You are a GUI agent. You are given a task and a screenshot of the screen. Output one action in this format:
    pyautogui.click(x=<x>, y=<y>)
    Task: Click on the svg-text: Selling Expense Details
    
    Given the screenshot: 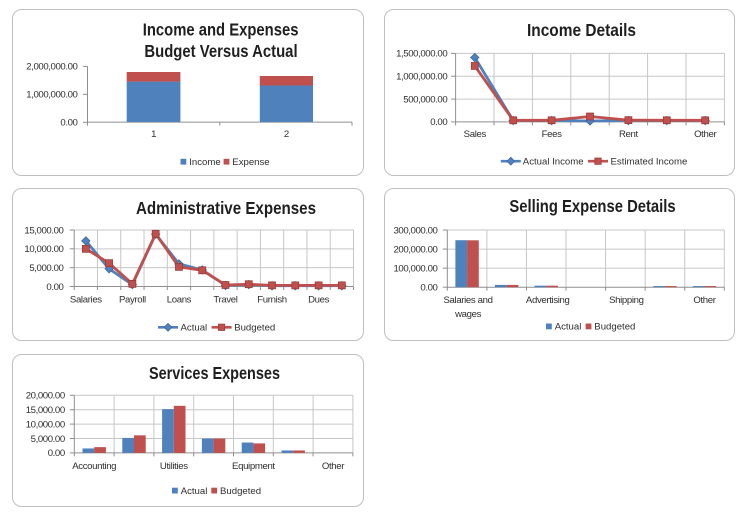 What is the action you would take?
    pyautogui.click(x=592, y=206)
    